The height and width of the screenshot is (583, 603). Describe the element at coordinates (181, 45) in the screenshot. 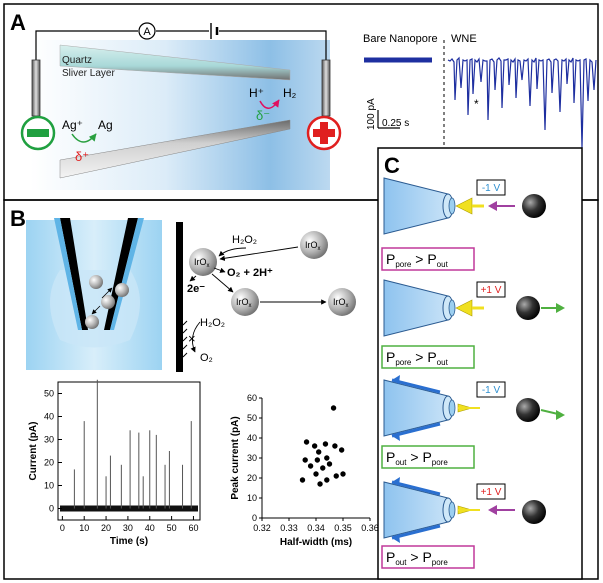

I see `circuit-wire` at that location.